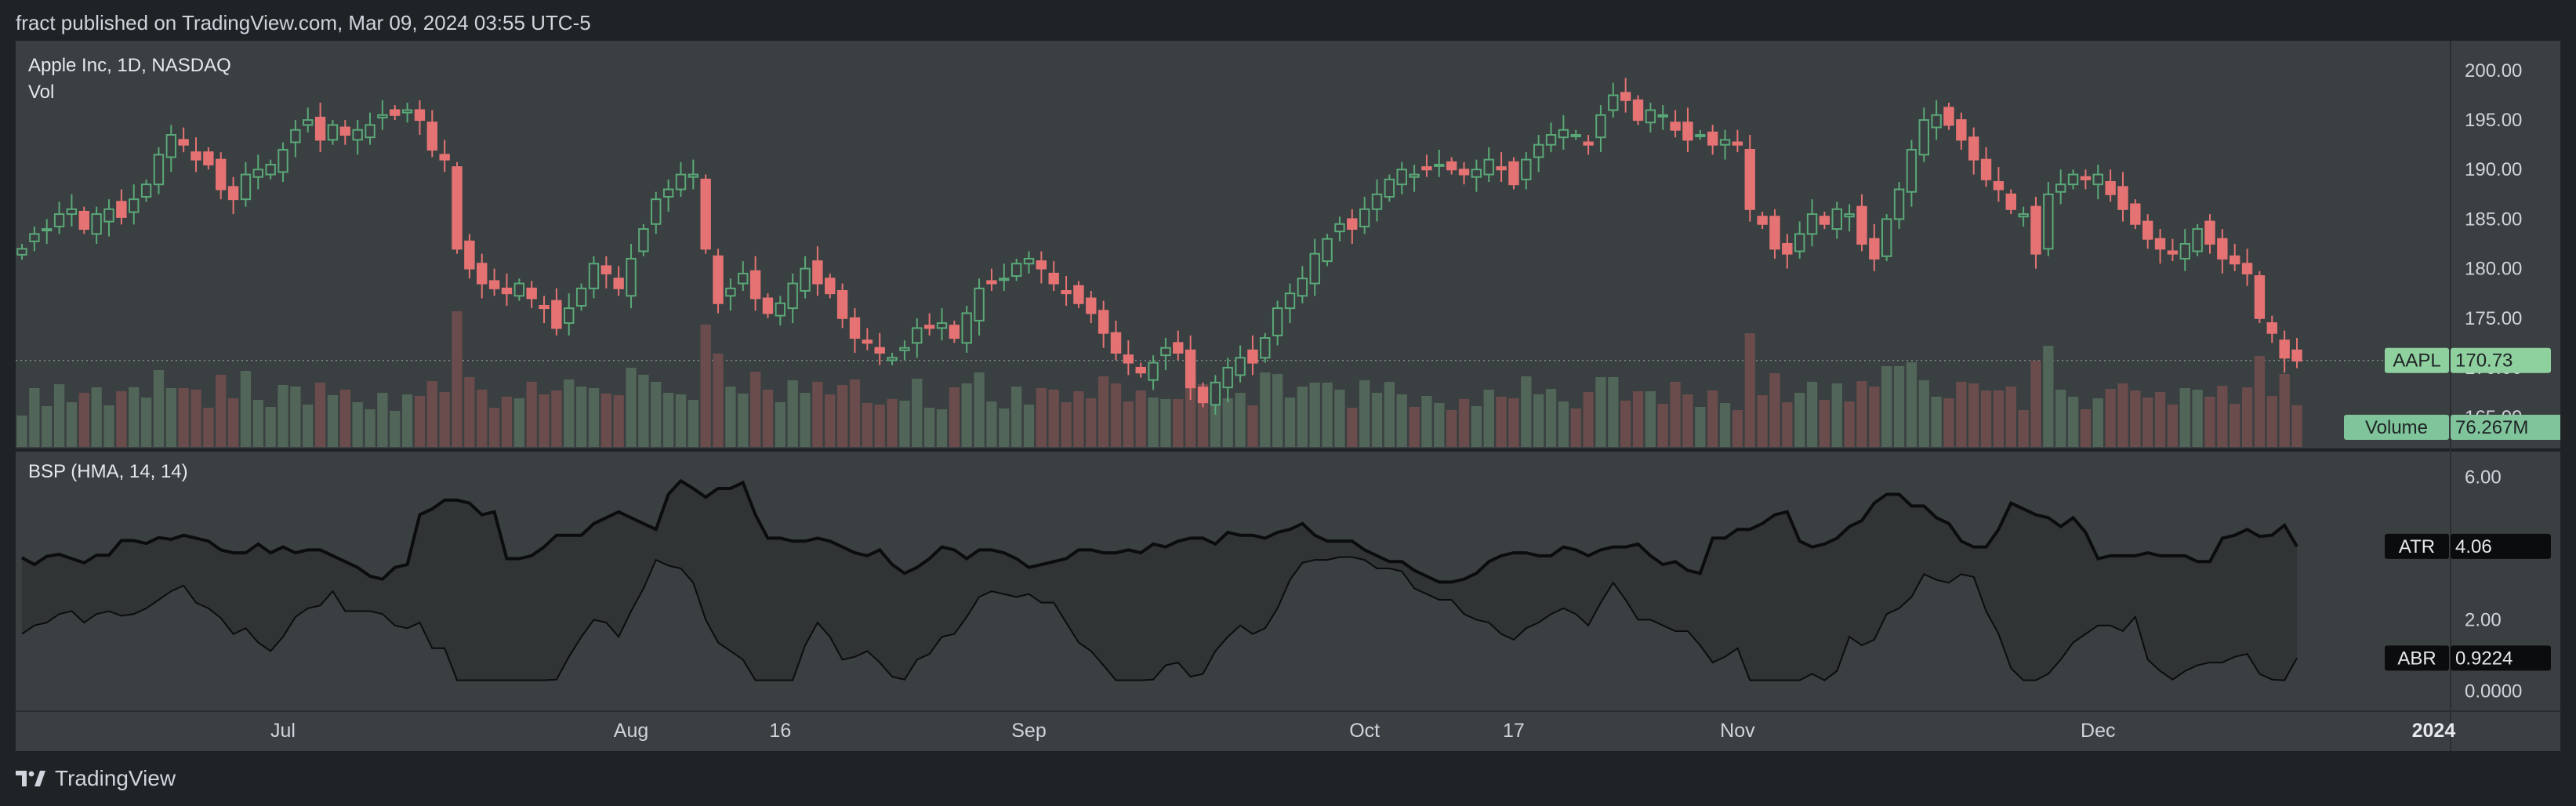  Describe the element at coordinates (1028, 731) in the screenshot. I see `time-tick-label: Sep` at that location.